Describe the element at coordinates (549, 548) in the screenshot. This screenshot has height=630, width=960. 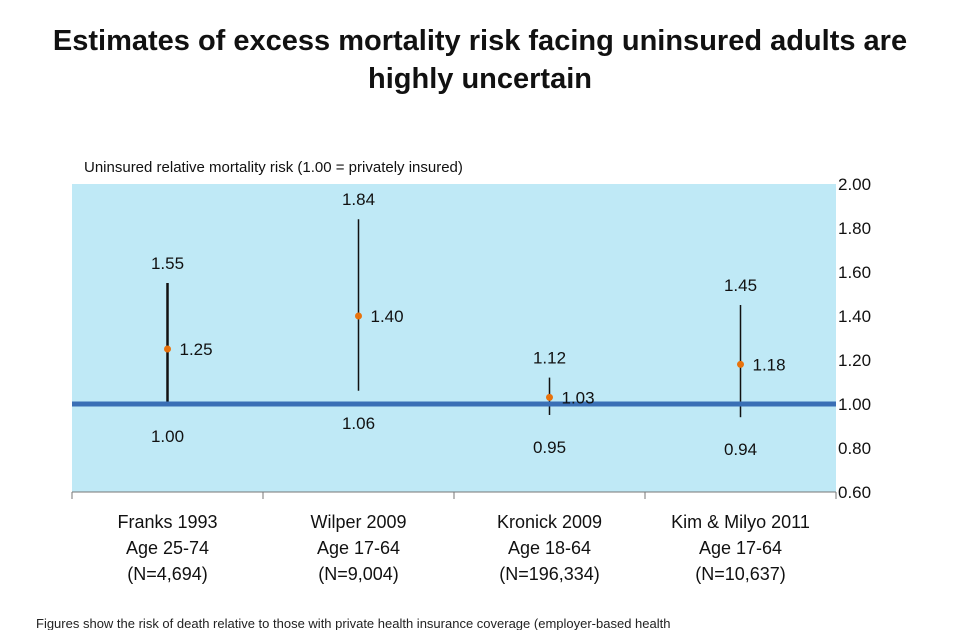
I see `category-label: Age 18-64` at that location.